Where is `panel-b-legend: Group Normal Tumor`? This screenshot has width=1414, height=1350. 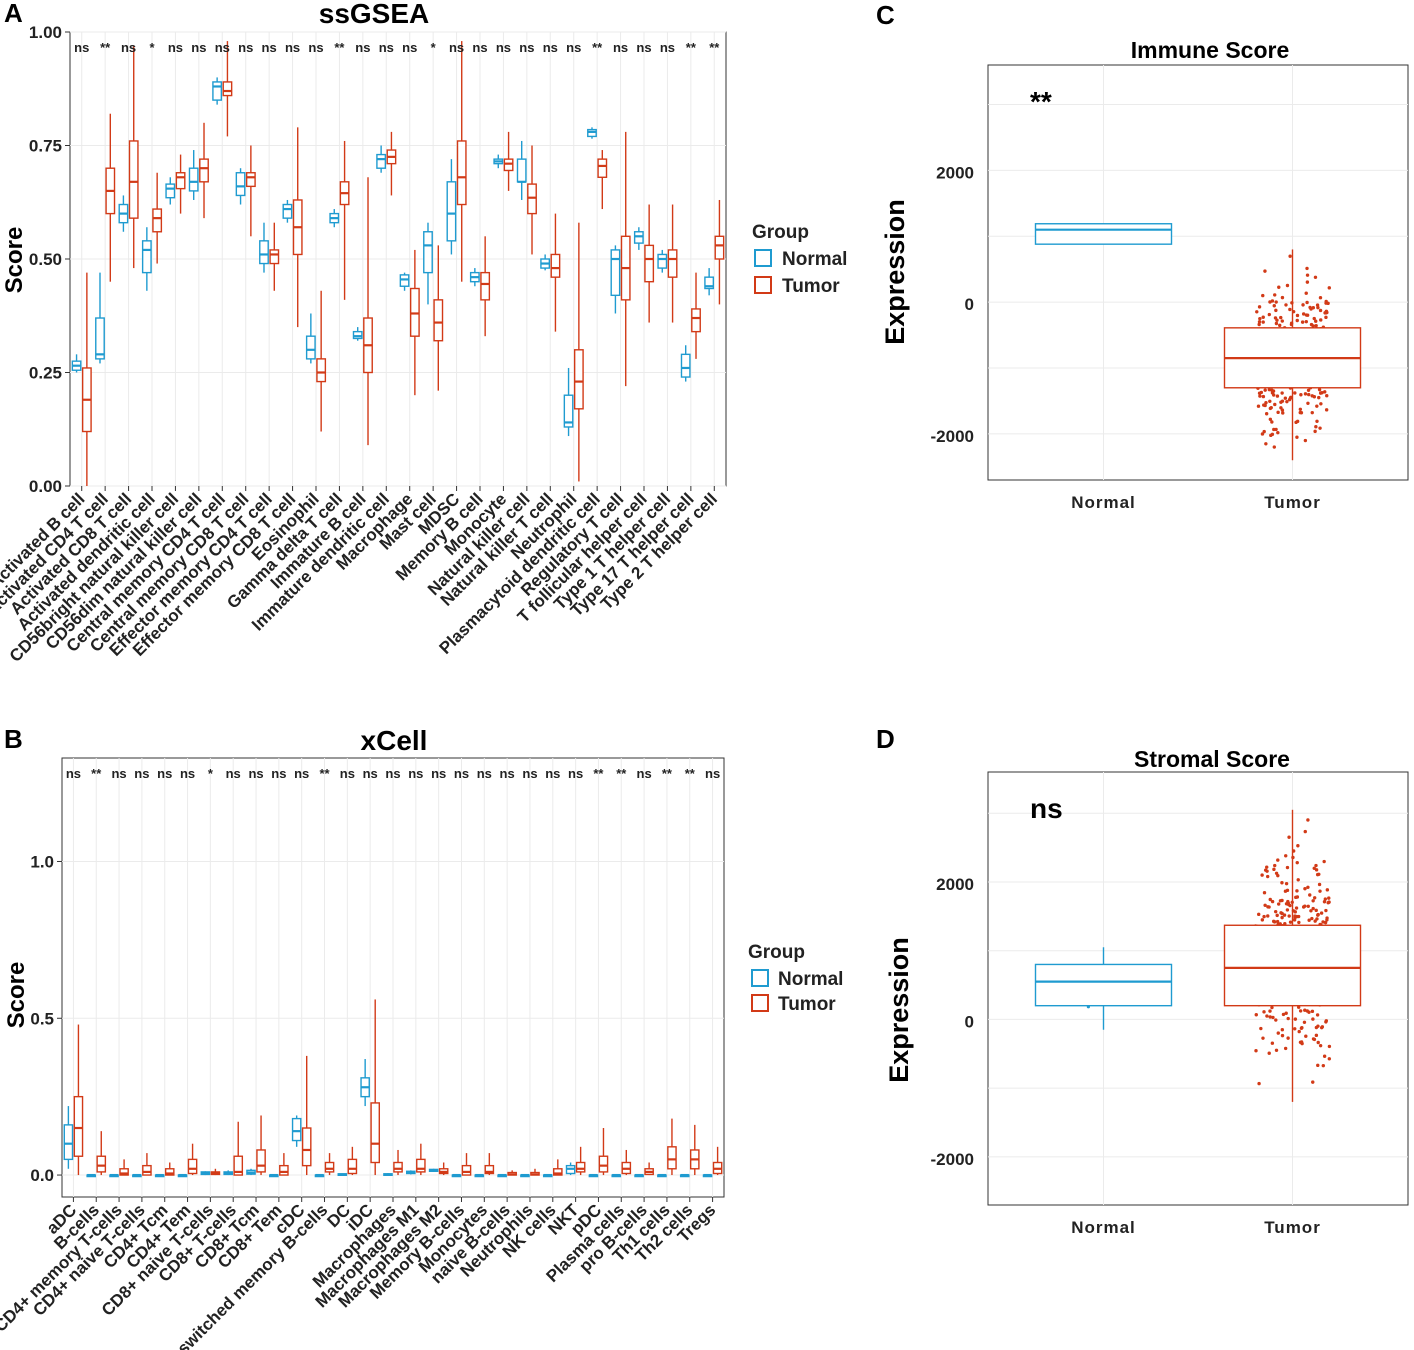
panel-b-legend: Group Normal Tumor is located at coordinates (795, 978).